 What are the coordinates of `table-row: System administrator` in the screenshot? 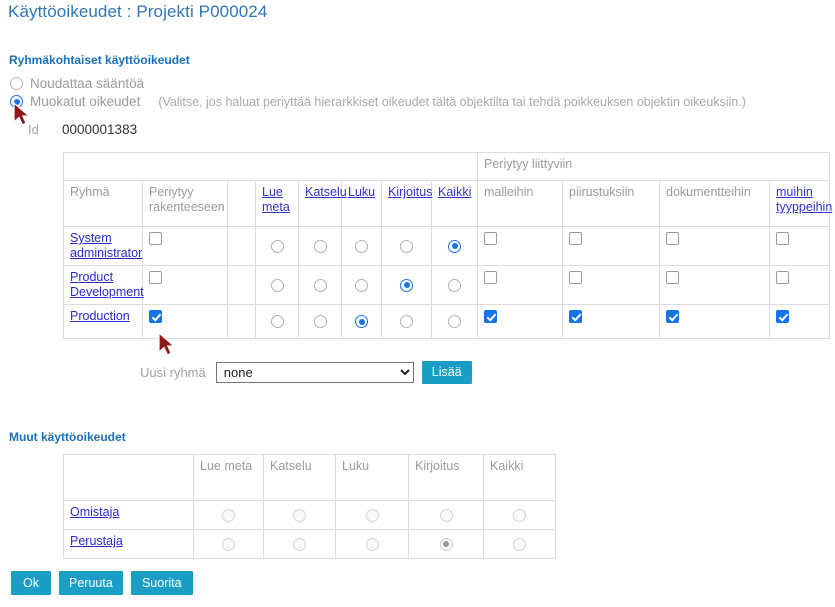 It's located at (447, 246).